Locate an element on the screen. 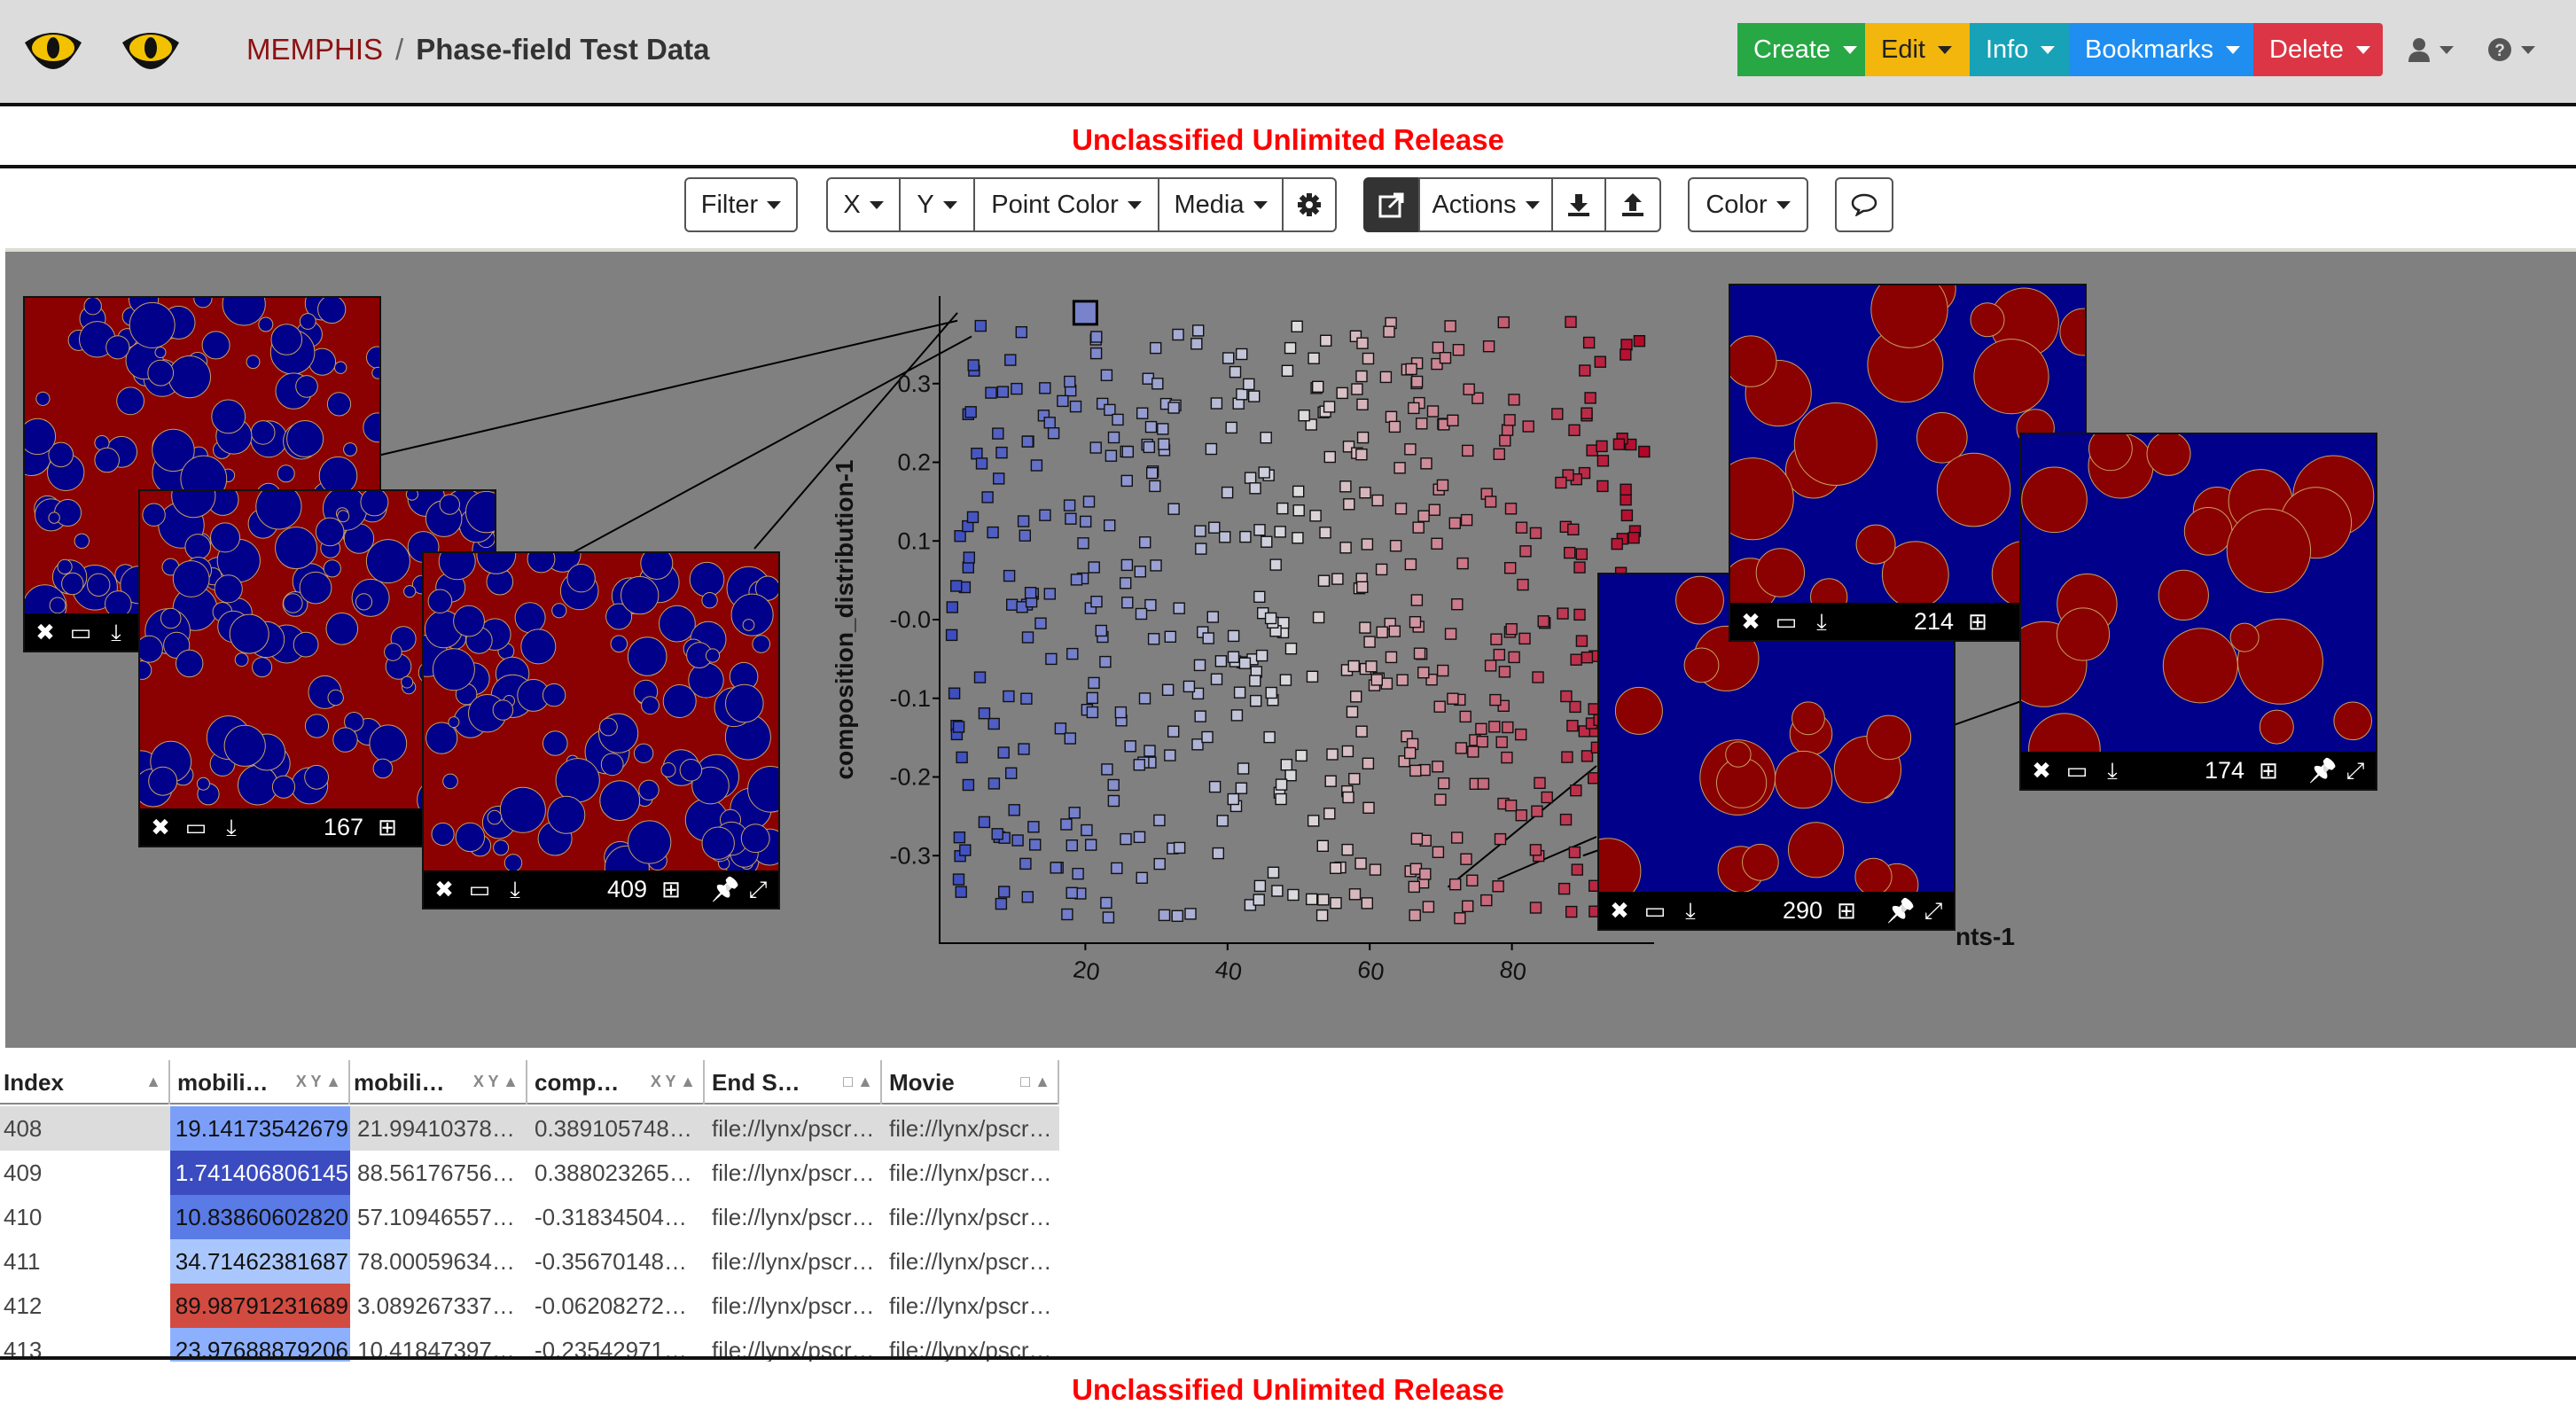 This screenshot has height=1413, width=2576. pin-icon: 📌 is located at coordinates (2323, 771).